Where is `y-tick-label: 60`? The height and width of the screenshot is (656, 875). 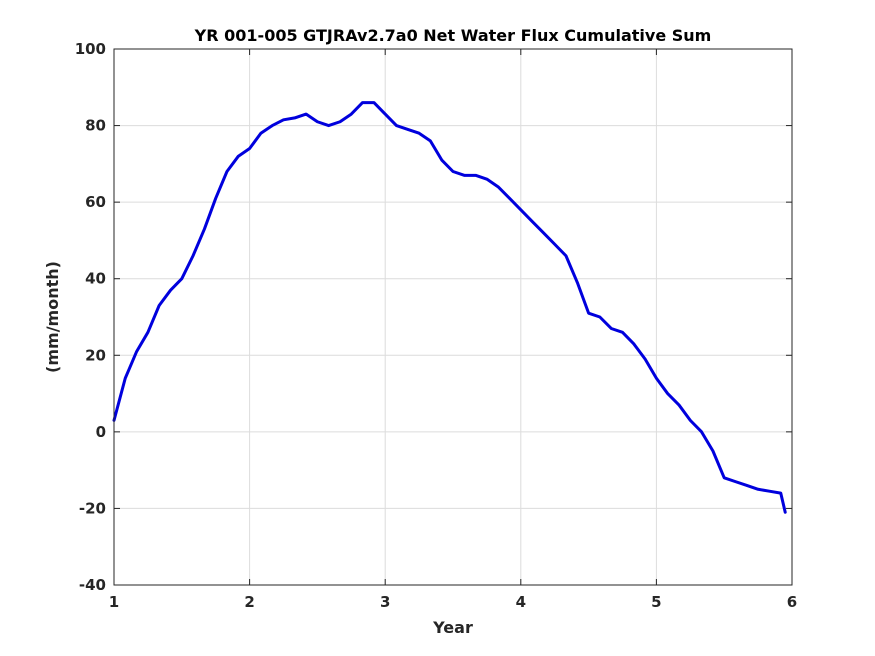 y-tick-label: 60 is located at coordinates (95, 202).